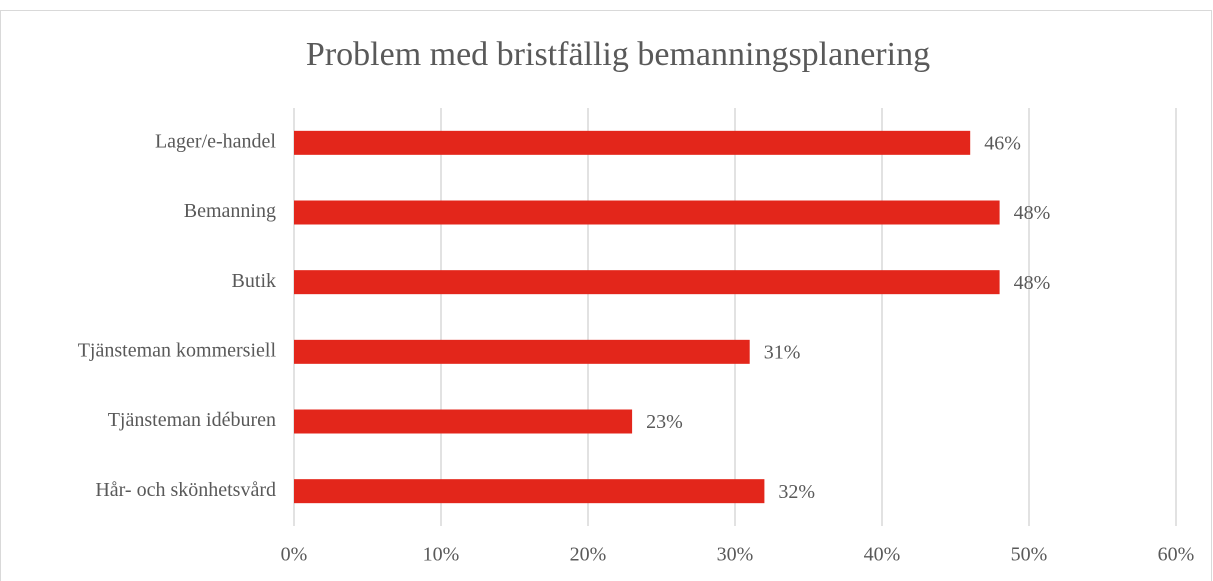 This screenshot has width=1213, height=581. Describe the element at coordinates (230, 211) in the screenshot. I see `y-tick-label: Bemanning` at that location.